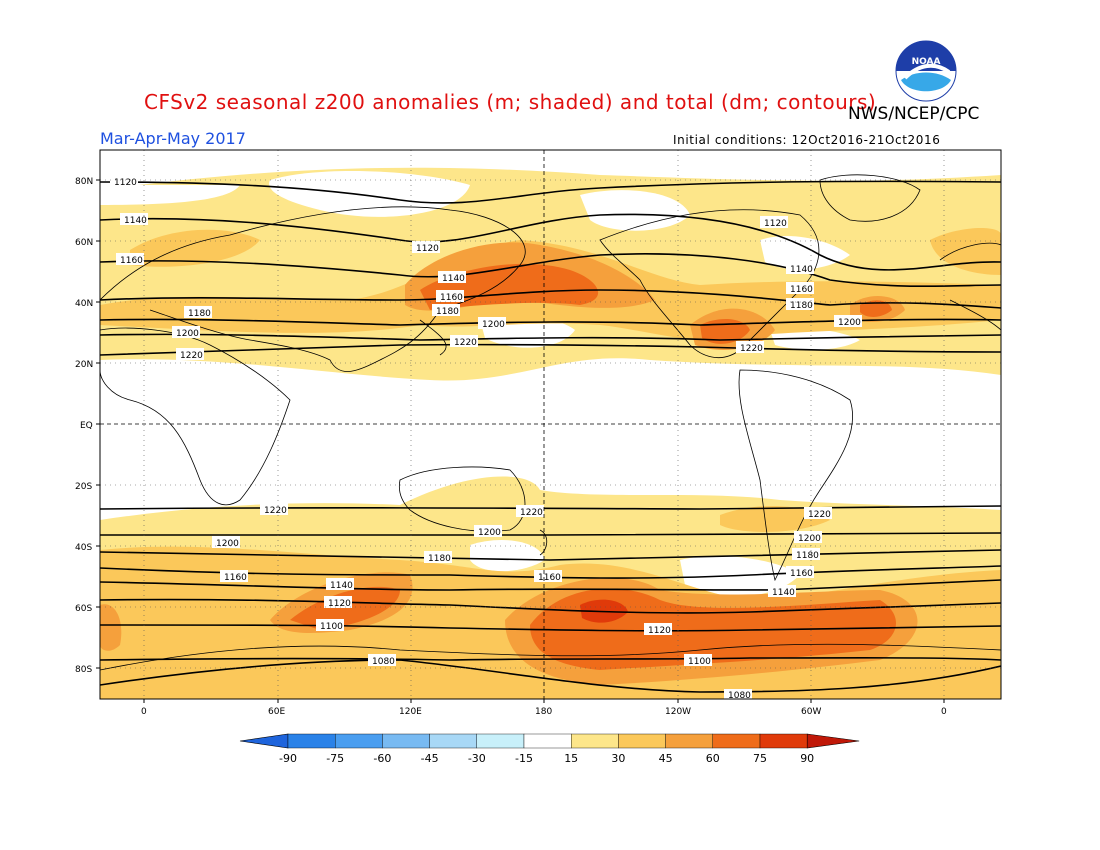 The height and width of the screenshot is (850, 1100). I want to click on lat-label: EQ, so click(86, 426).